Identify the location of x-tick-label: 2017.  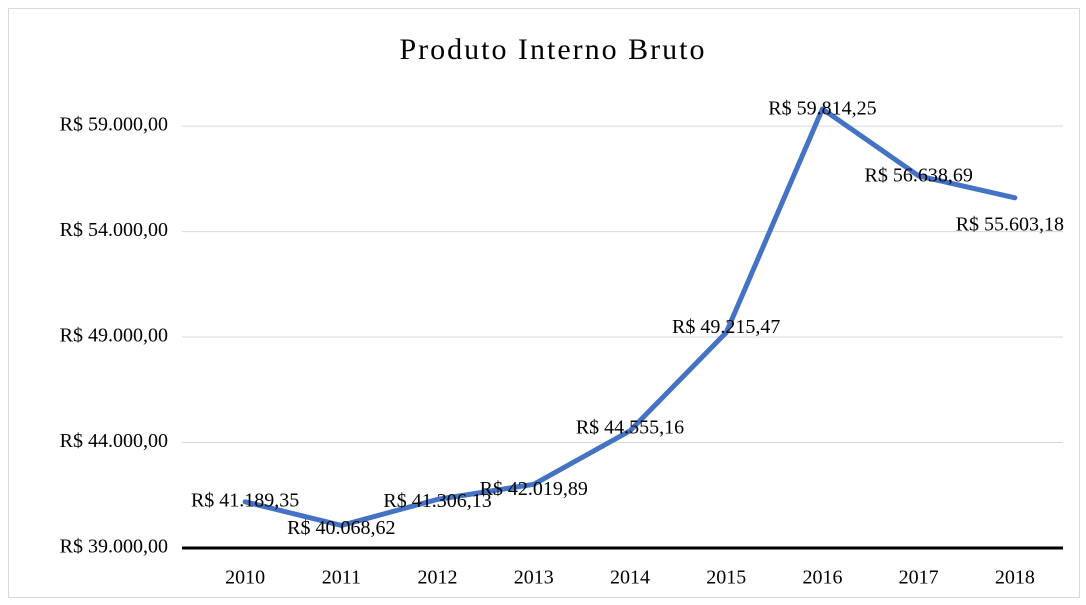
(919, 578).